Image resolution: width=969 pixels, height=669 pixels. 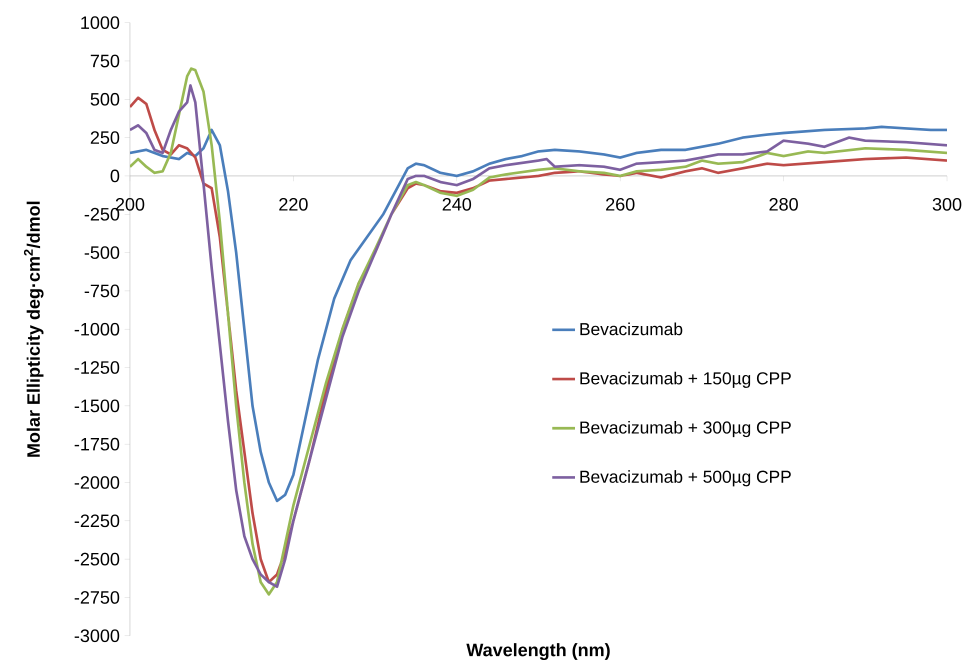 What do you see at coordinates (105, 99) in the screenshot?
I see `y-tick-label: 500` at bounding box center [105, 99].